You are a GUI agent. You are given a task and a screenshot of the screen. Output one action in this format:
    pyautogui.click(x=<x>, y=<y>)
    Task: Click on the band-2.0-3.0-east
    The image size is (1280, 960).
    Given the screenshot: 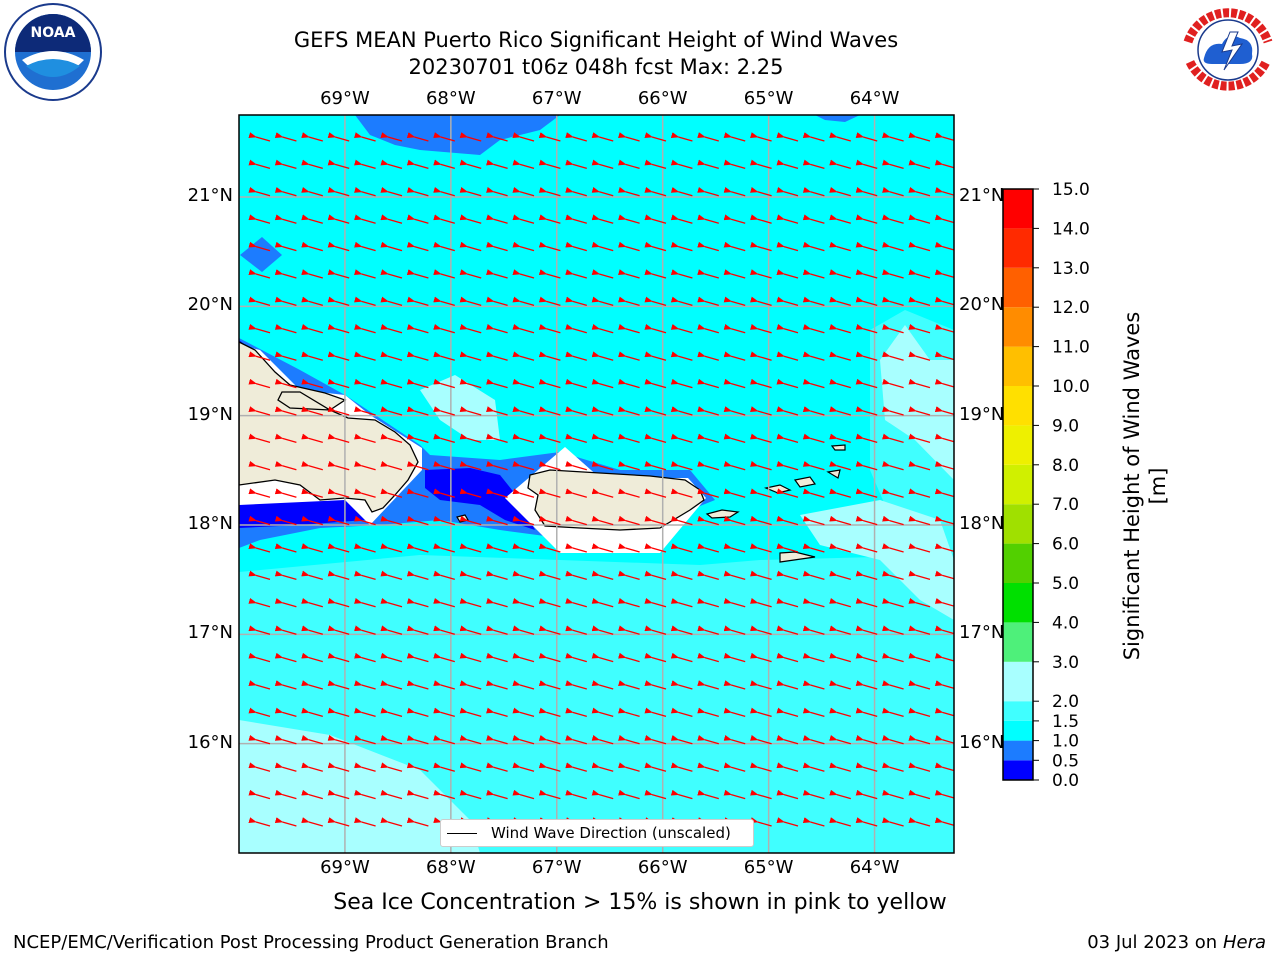 What is the action you would take?
    pyautogui.click(x=917, y=402)
    